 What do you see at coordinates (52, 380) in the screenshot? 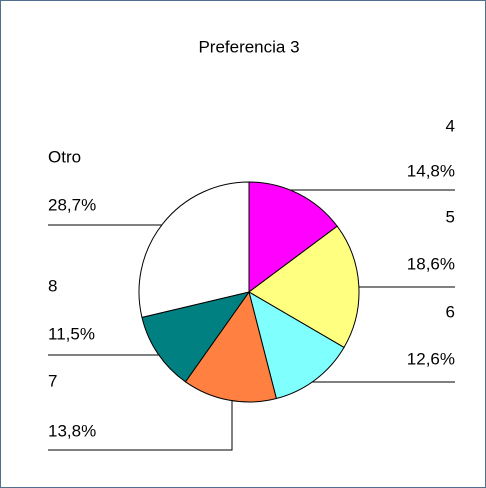
I see `slice-name: 7` at bounding box center [52, 380].